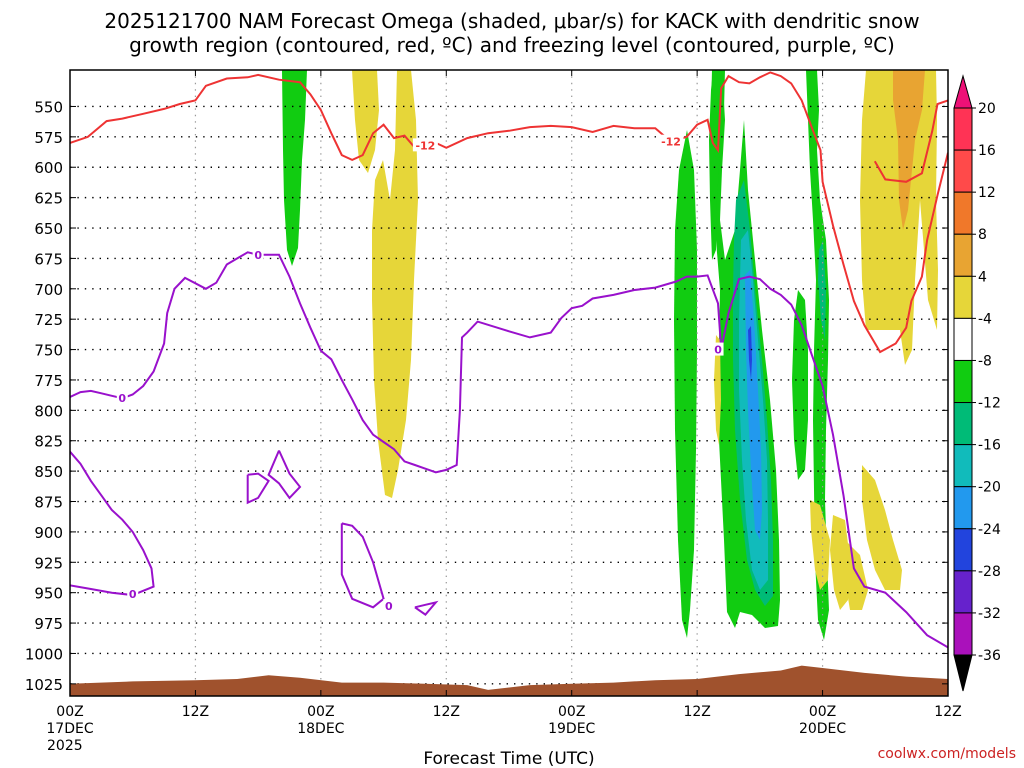 Image resolution: width=1024 pixels, height=768 pixels. What do you see at coordinates (48, 320) in the screenshot?
I see `y-tick-label: 725` at bounding box center [48, 320].